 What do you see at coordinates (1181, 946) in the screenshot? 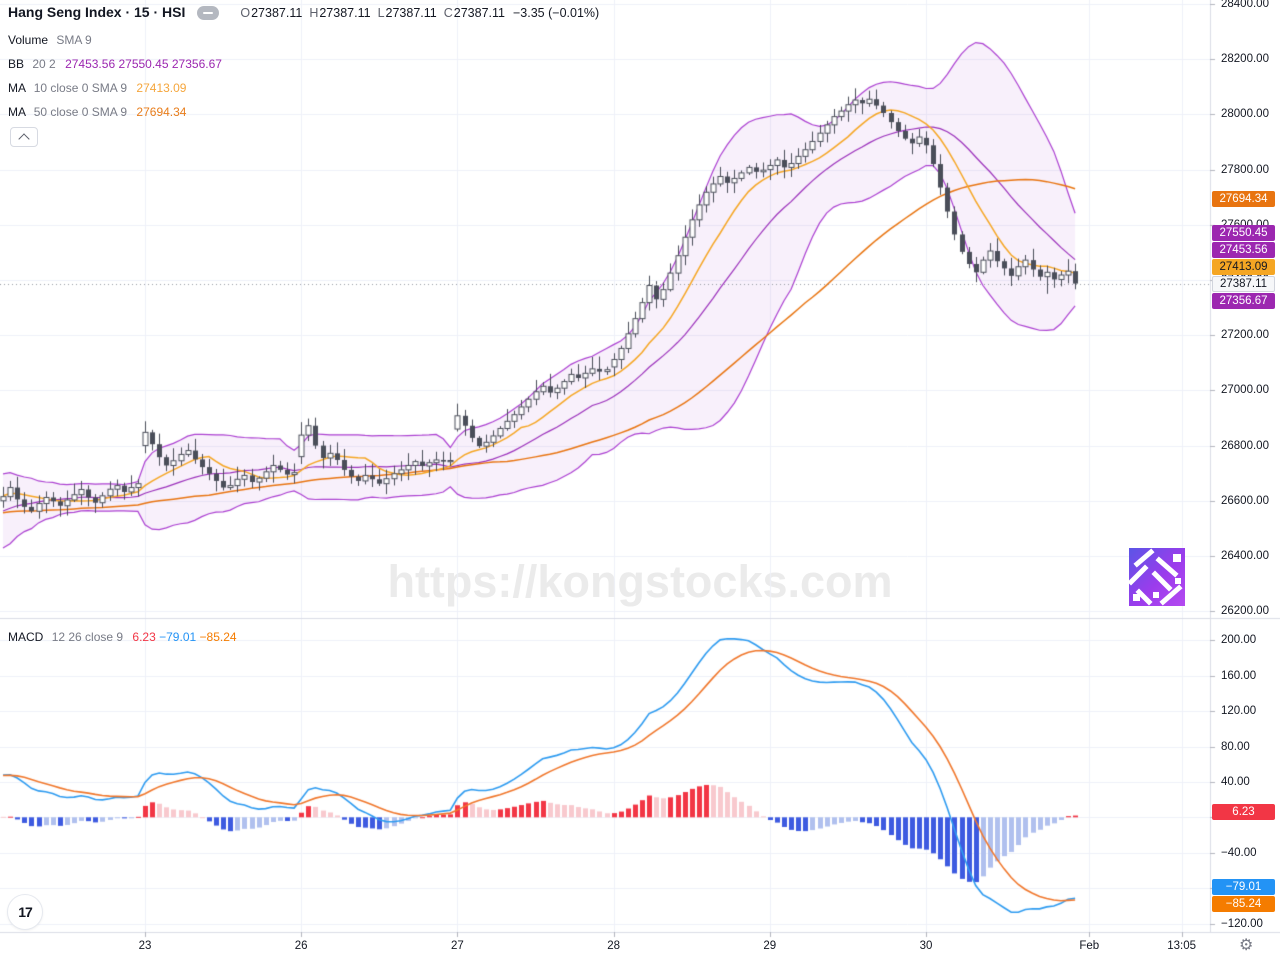
I see `time-axis-label: 13:05` at bounding box center [1181, 946].